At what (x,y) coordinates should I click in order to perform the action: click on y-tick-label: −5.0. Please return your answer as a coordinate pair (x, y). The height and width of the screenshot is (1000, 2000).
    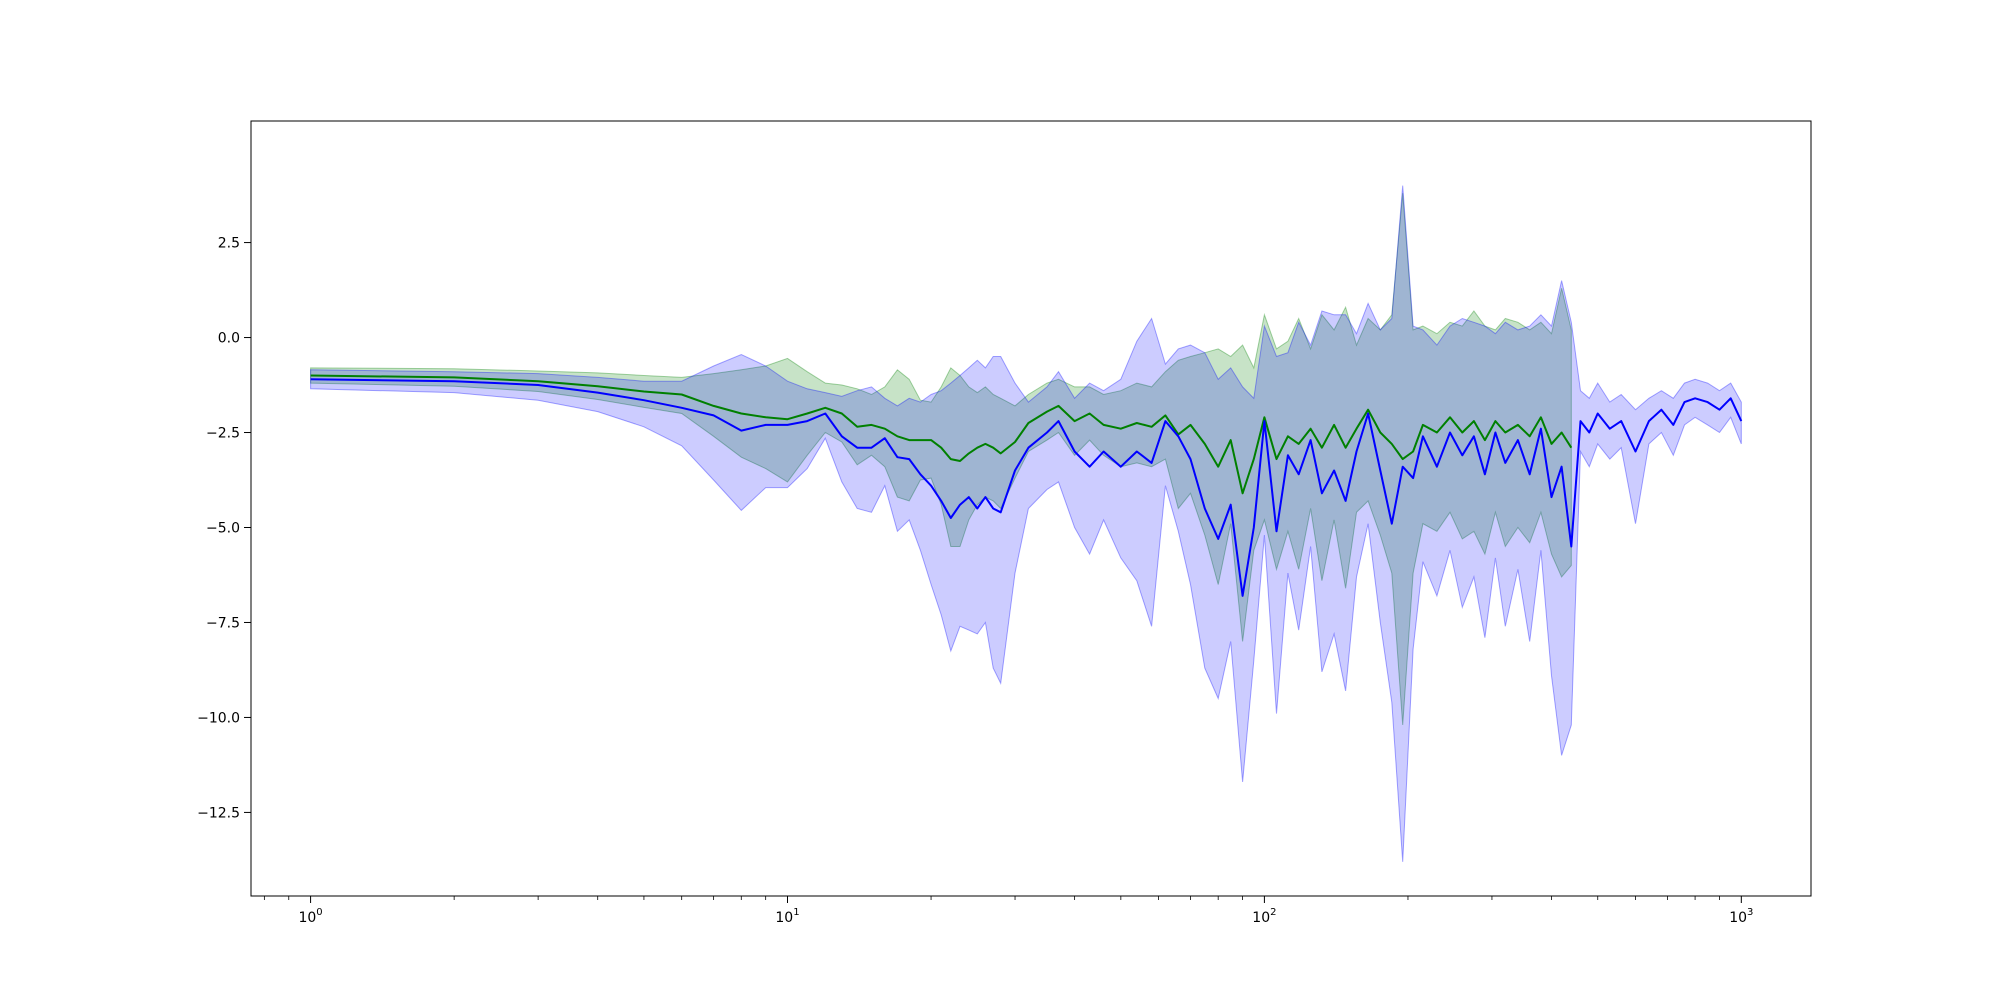
    Looking at the image, I should click on (223, 528).